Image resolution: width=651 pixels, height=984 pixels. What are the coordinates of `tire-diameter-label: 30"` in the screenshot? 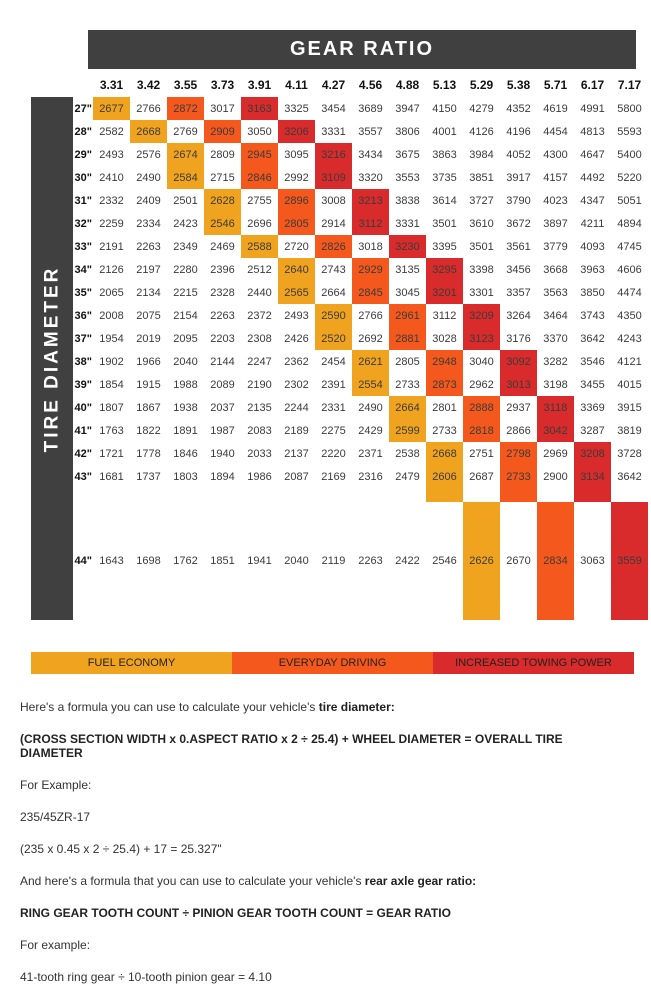 It's located at (83, 177).